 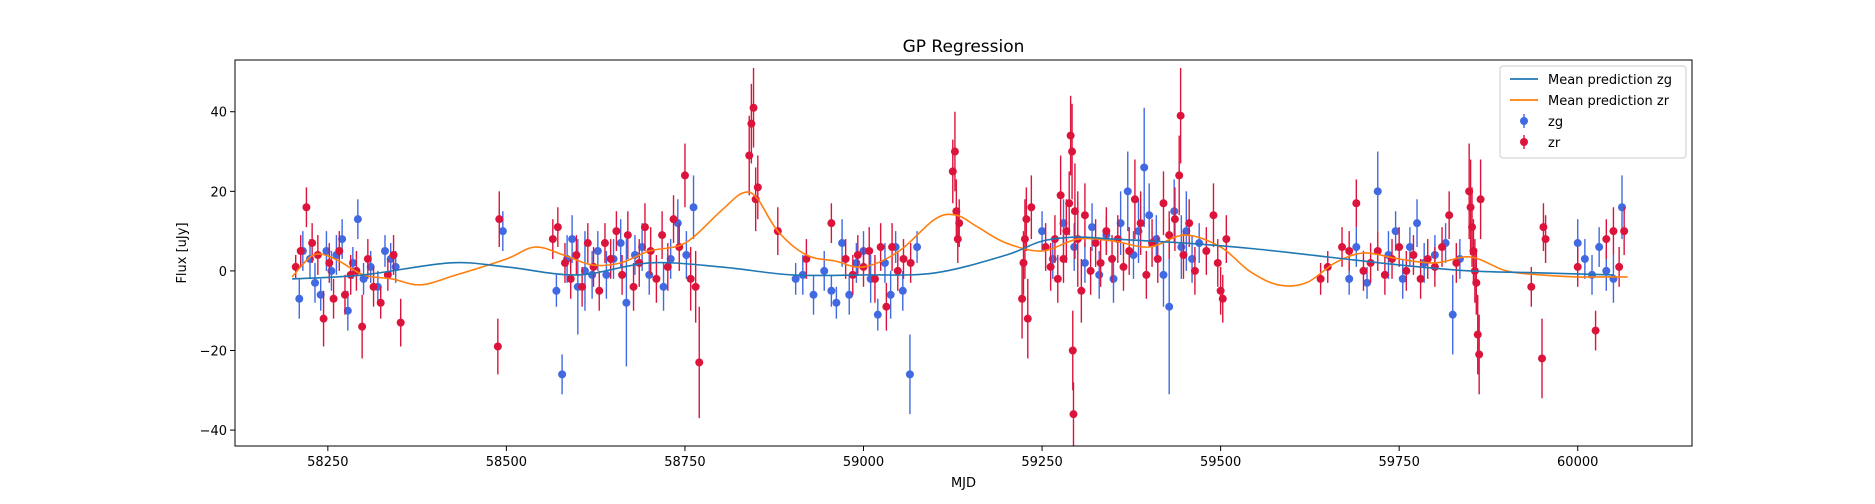 What do you see at coordinates (963, 483) in the screenshot?
I see `x-axis-label: MJD` at bounding box center [963, 483].